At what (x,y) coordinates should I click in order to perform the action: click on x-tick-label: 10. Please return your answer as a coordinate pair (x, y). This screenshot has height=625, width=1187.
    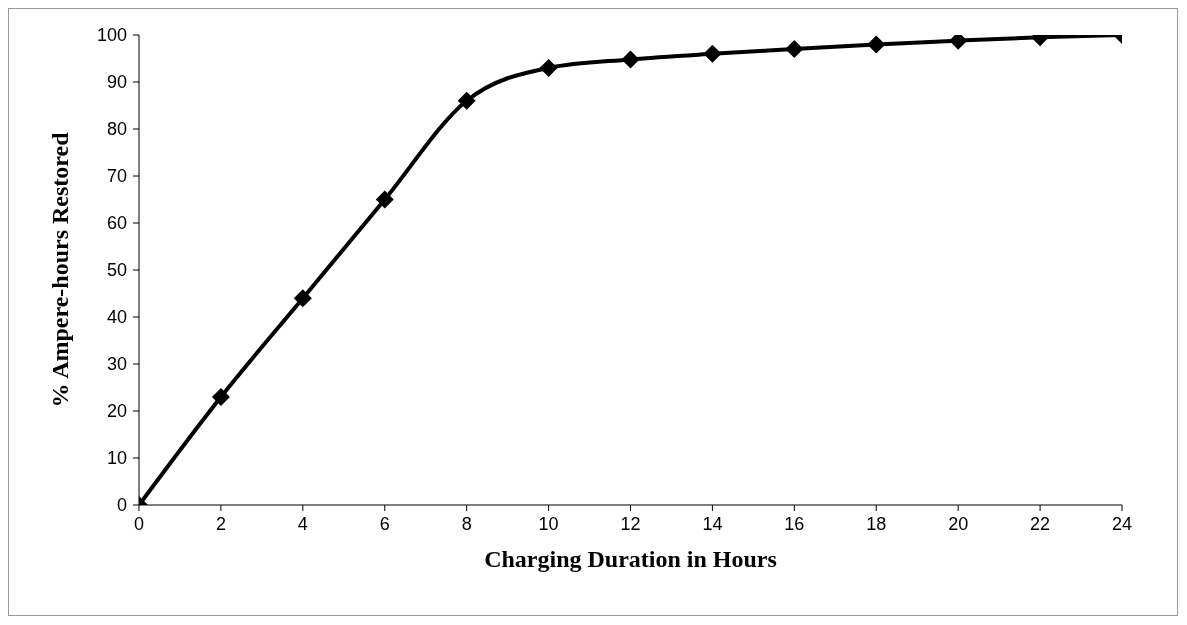
    Looking at the image, I should click on (548, 523).